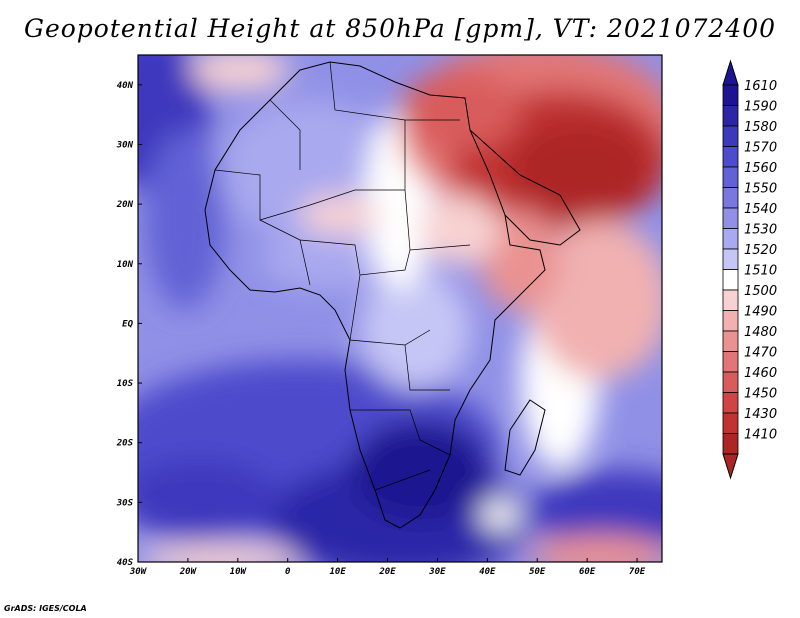 The width and height of the screenshot is (800, 618). Describe the element at coordinates (760, 148) in the screenshot. I see `colorbar-label: 1570` at that location.